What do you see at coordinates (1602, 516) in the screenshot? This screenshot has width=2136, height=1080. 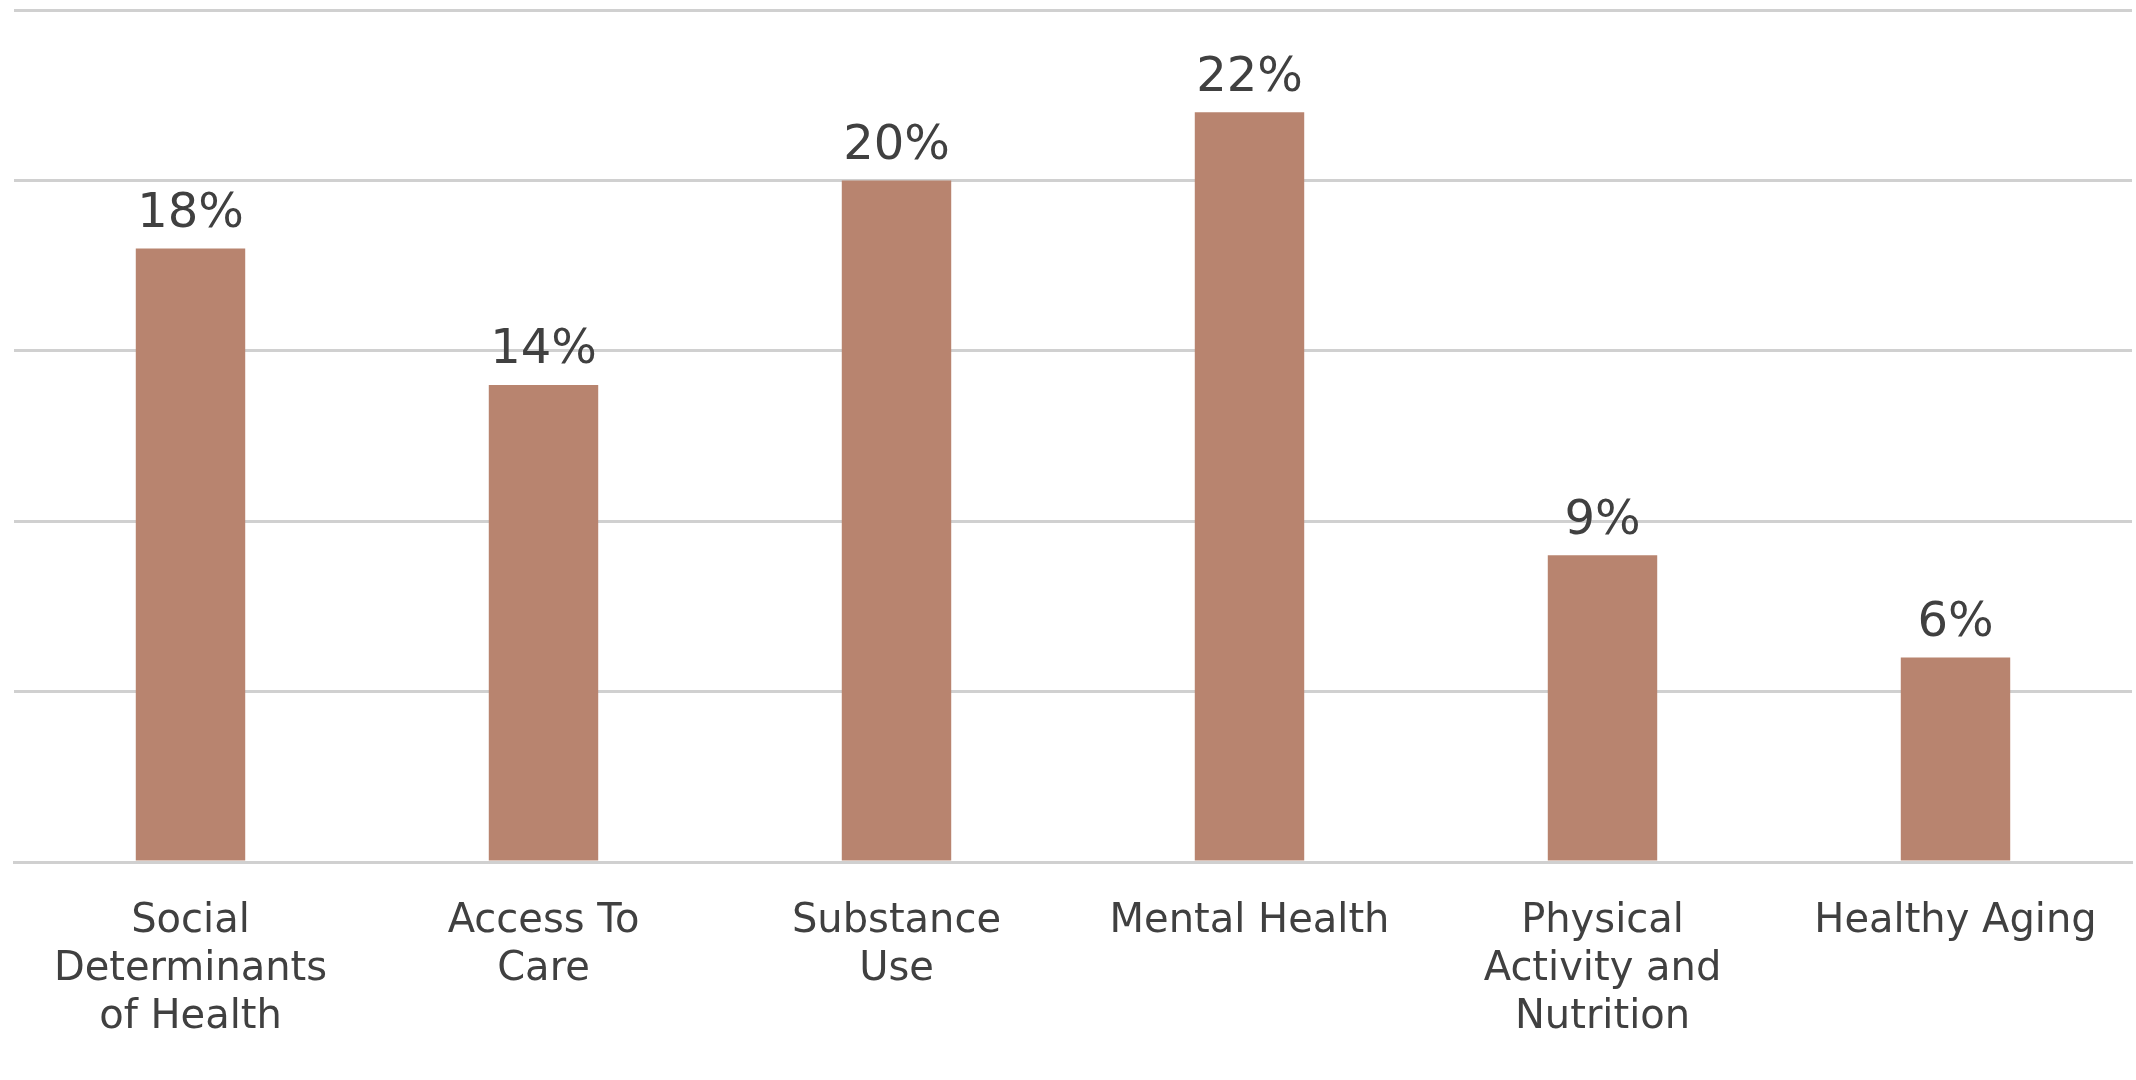 I see `data-label: 9%` at bounding box center [1602, 516].